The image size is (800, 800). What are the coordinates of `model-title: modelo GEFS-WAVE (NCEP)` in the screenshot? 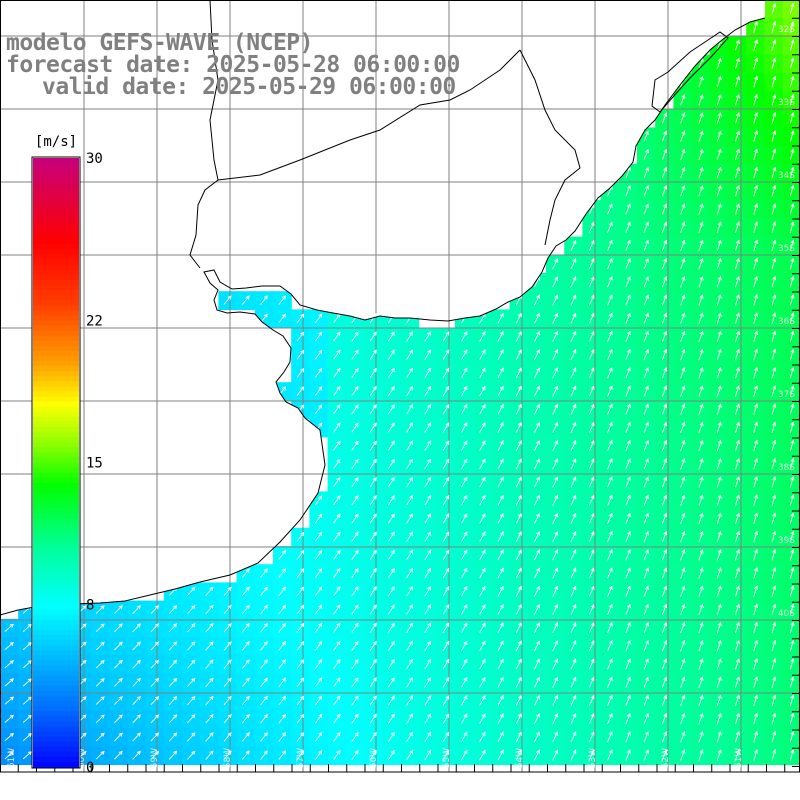 It's located at (160, 43).